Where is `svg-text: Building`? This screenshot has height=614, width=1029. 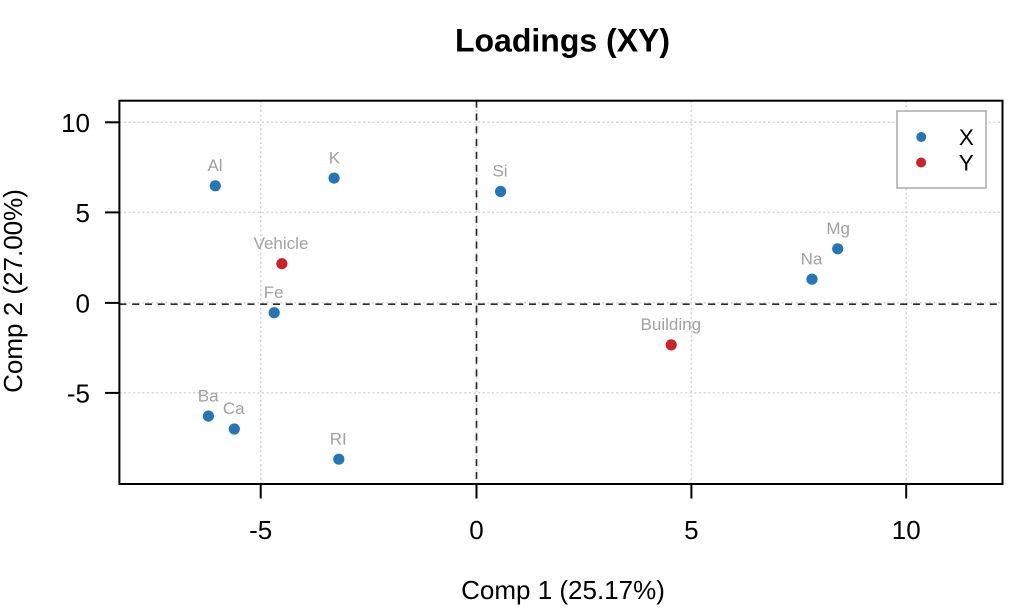 svg-text: Building is located at coordinates (671, 324).